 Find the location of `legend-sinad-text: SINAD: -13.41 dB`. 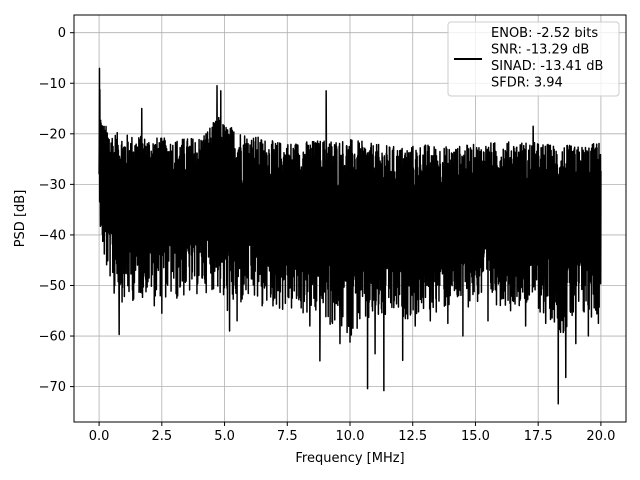

legend-sinad-text: SINAD: -13.41 dB is located at coordinates (547, 66).